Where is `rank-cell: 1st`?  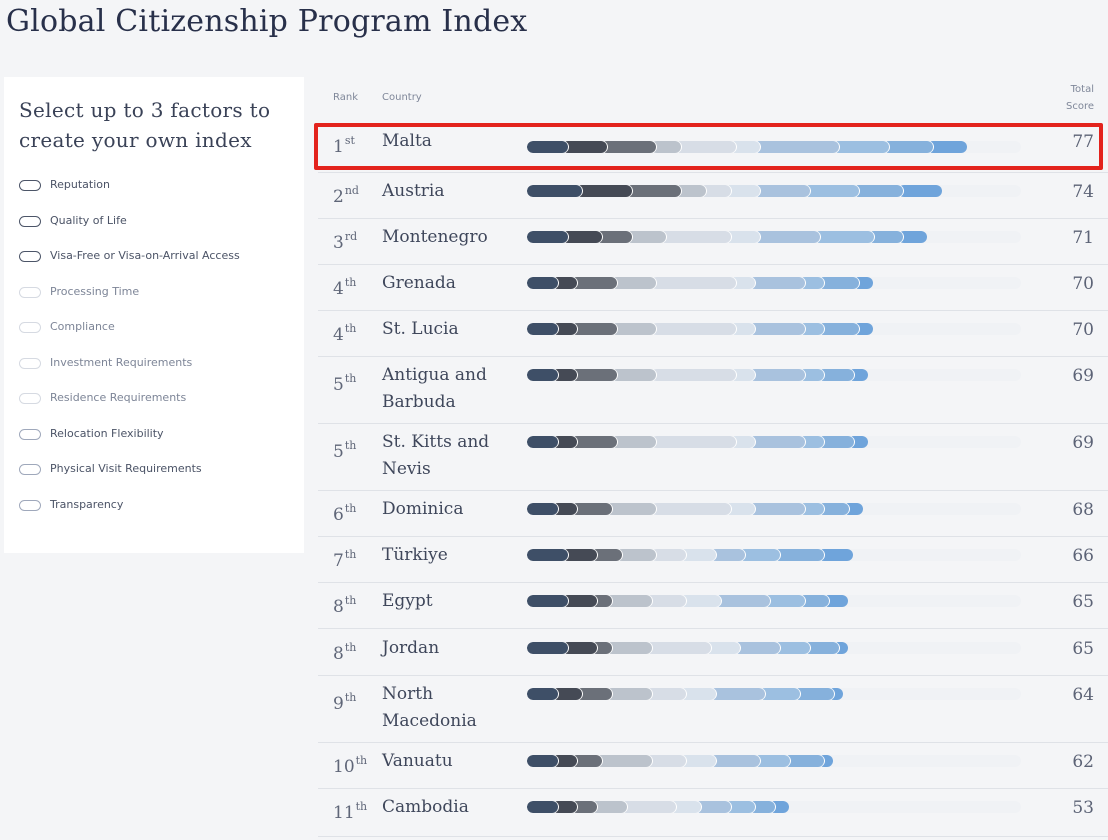
rank-cell: 1st is located at coordinates (344, 145).